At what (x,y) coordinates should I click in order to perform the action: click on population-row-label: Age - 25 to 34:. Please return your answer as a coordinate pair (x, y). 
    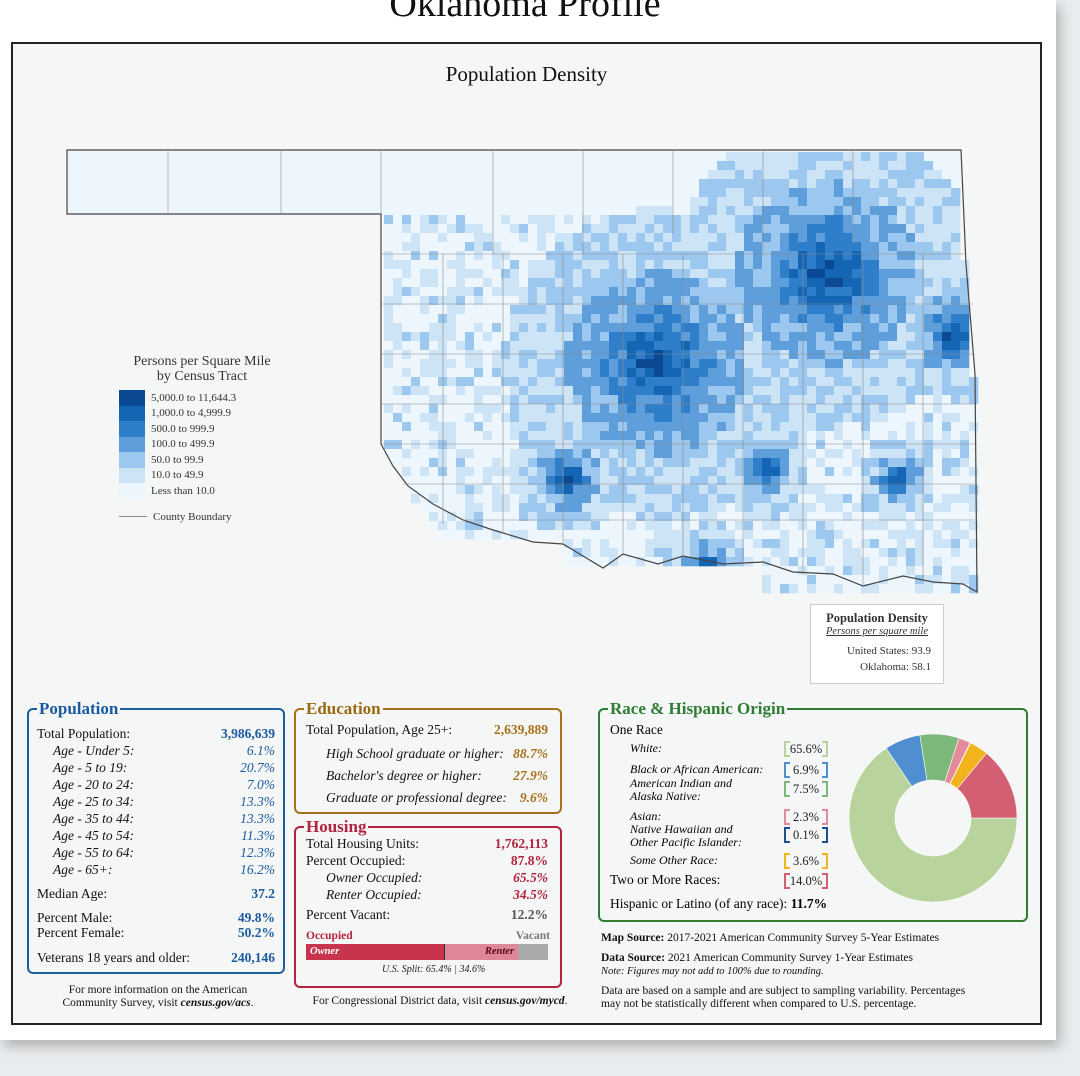
    Looking at the image, I should click on (93, 801).